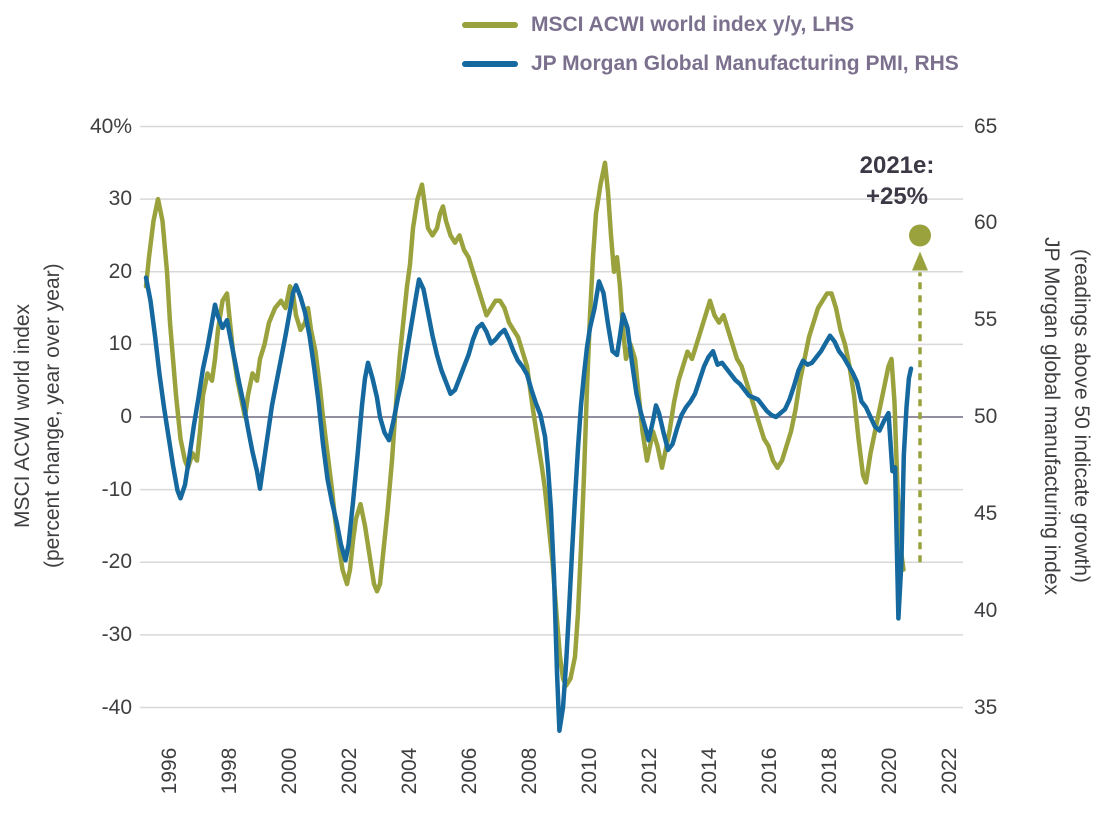 The height and width of the screenshot is (819, 1101). What do you see at coordinates (986, 223) in the screenshot?
I see `right-axis-tick: 60` at bounding box center [986, 223].